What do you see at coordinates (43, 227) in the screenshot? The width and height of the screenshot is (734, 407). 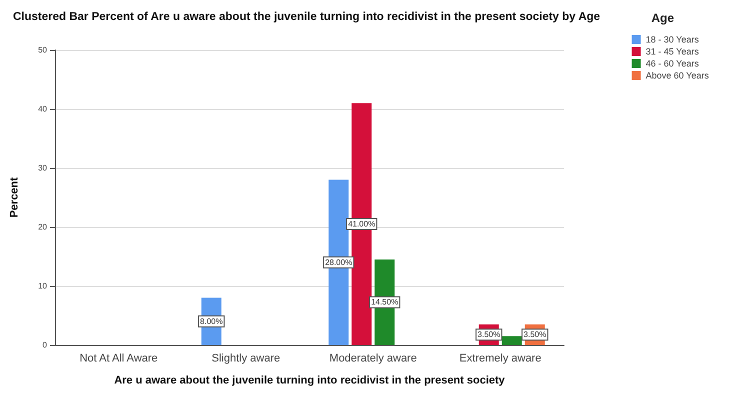 I see `y-tick-label: 20` at bounding box center [43, 227].